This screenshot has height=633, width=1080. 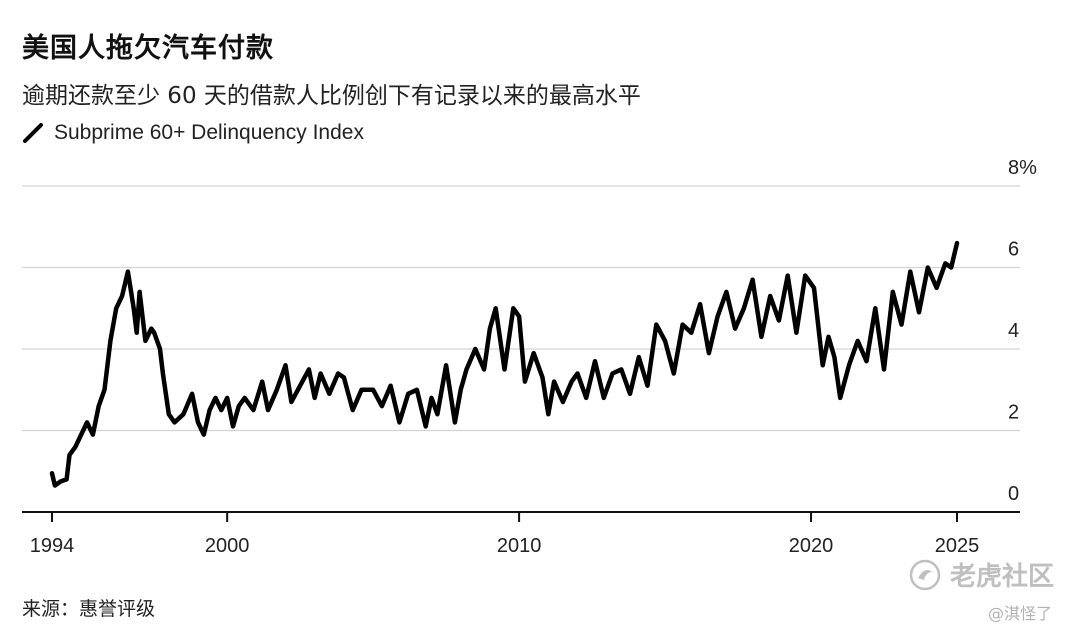 I want to click on watermark-user: @淇怪了, so click(x=1020, y=613).